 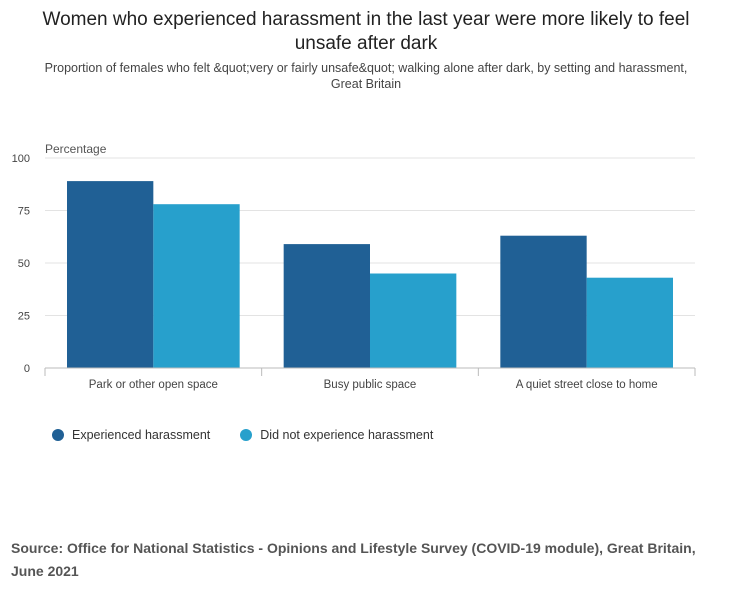 I want to click on legend-swatch-not-experienced, so click(x=246, y=435).